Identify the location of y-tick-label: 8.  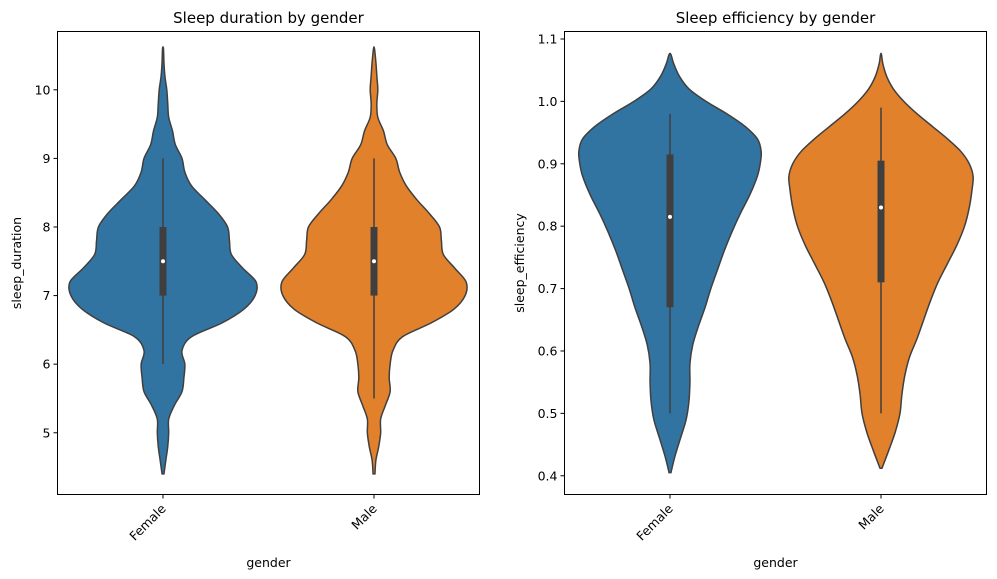
(47, 226).